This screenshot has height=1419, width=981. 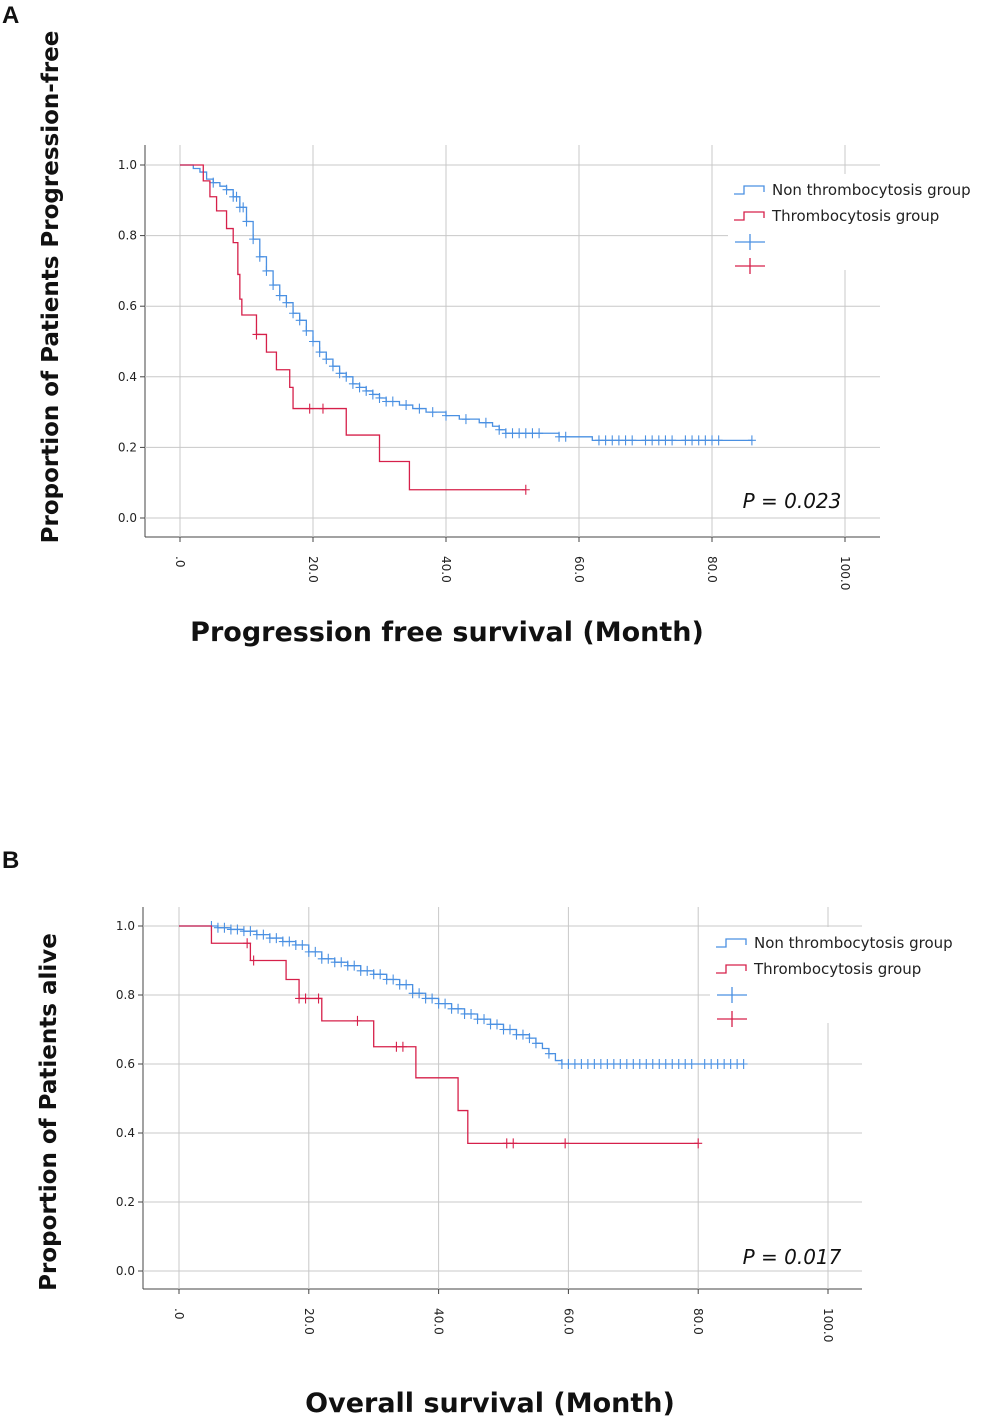 What do you see at coordinates (828, 1325) in the screenshot?
I see `x-tick-label: 100.0` at bounding box center [828, 1325].